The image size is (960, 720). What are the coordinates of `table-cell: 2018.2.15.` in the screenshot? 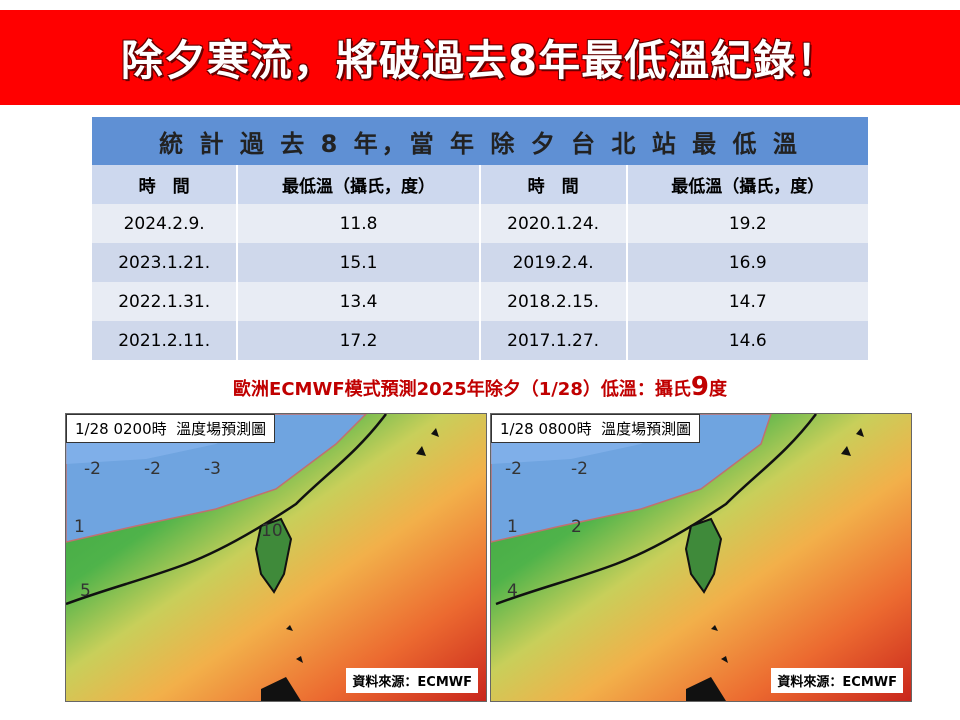 It's located at (553, 301).